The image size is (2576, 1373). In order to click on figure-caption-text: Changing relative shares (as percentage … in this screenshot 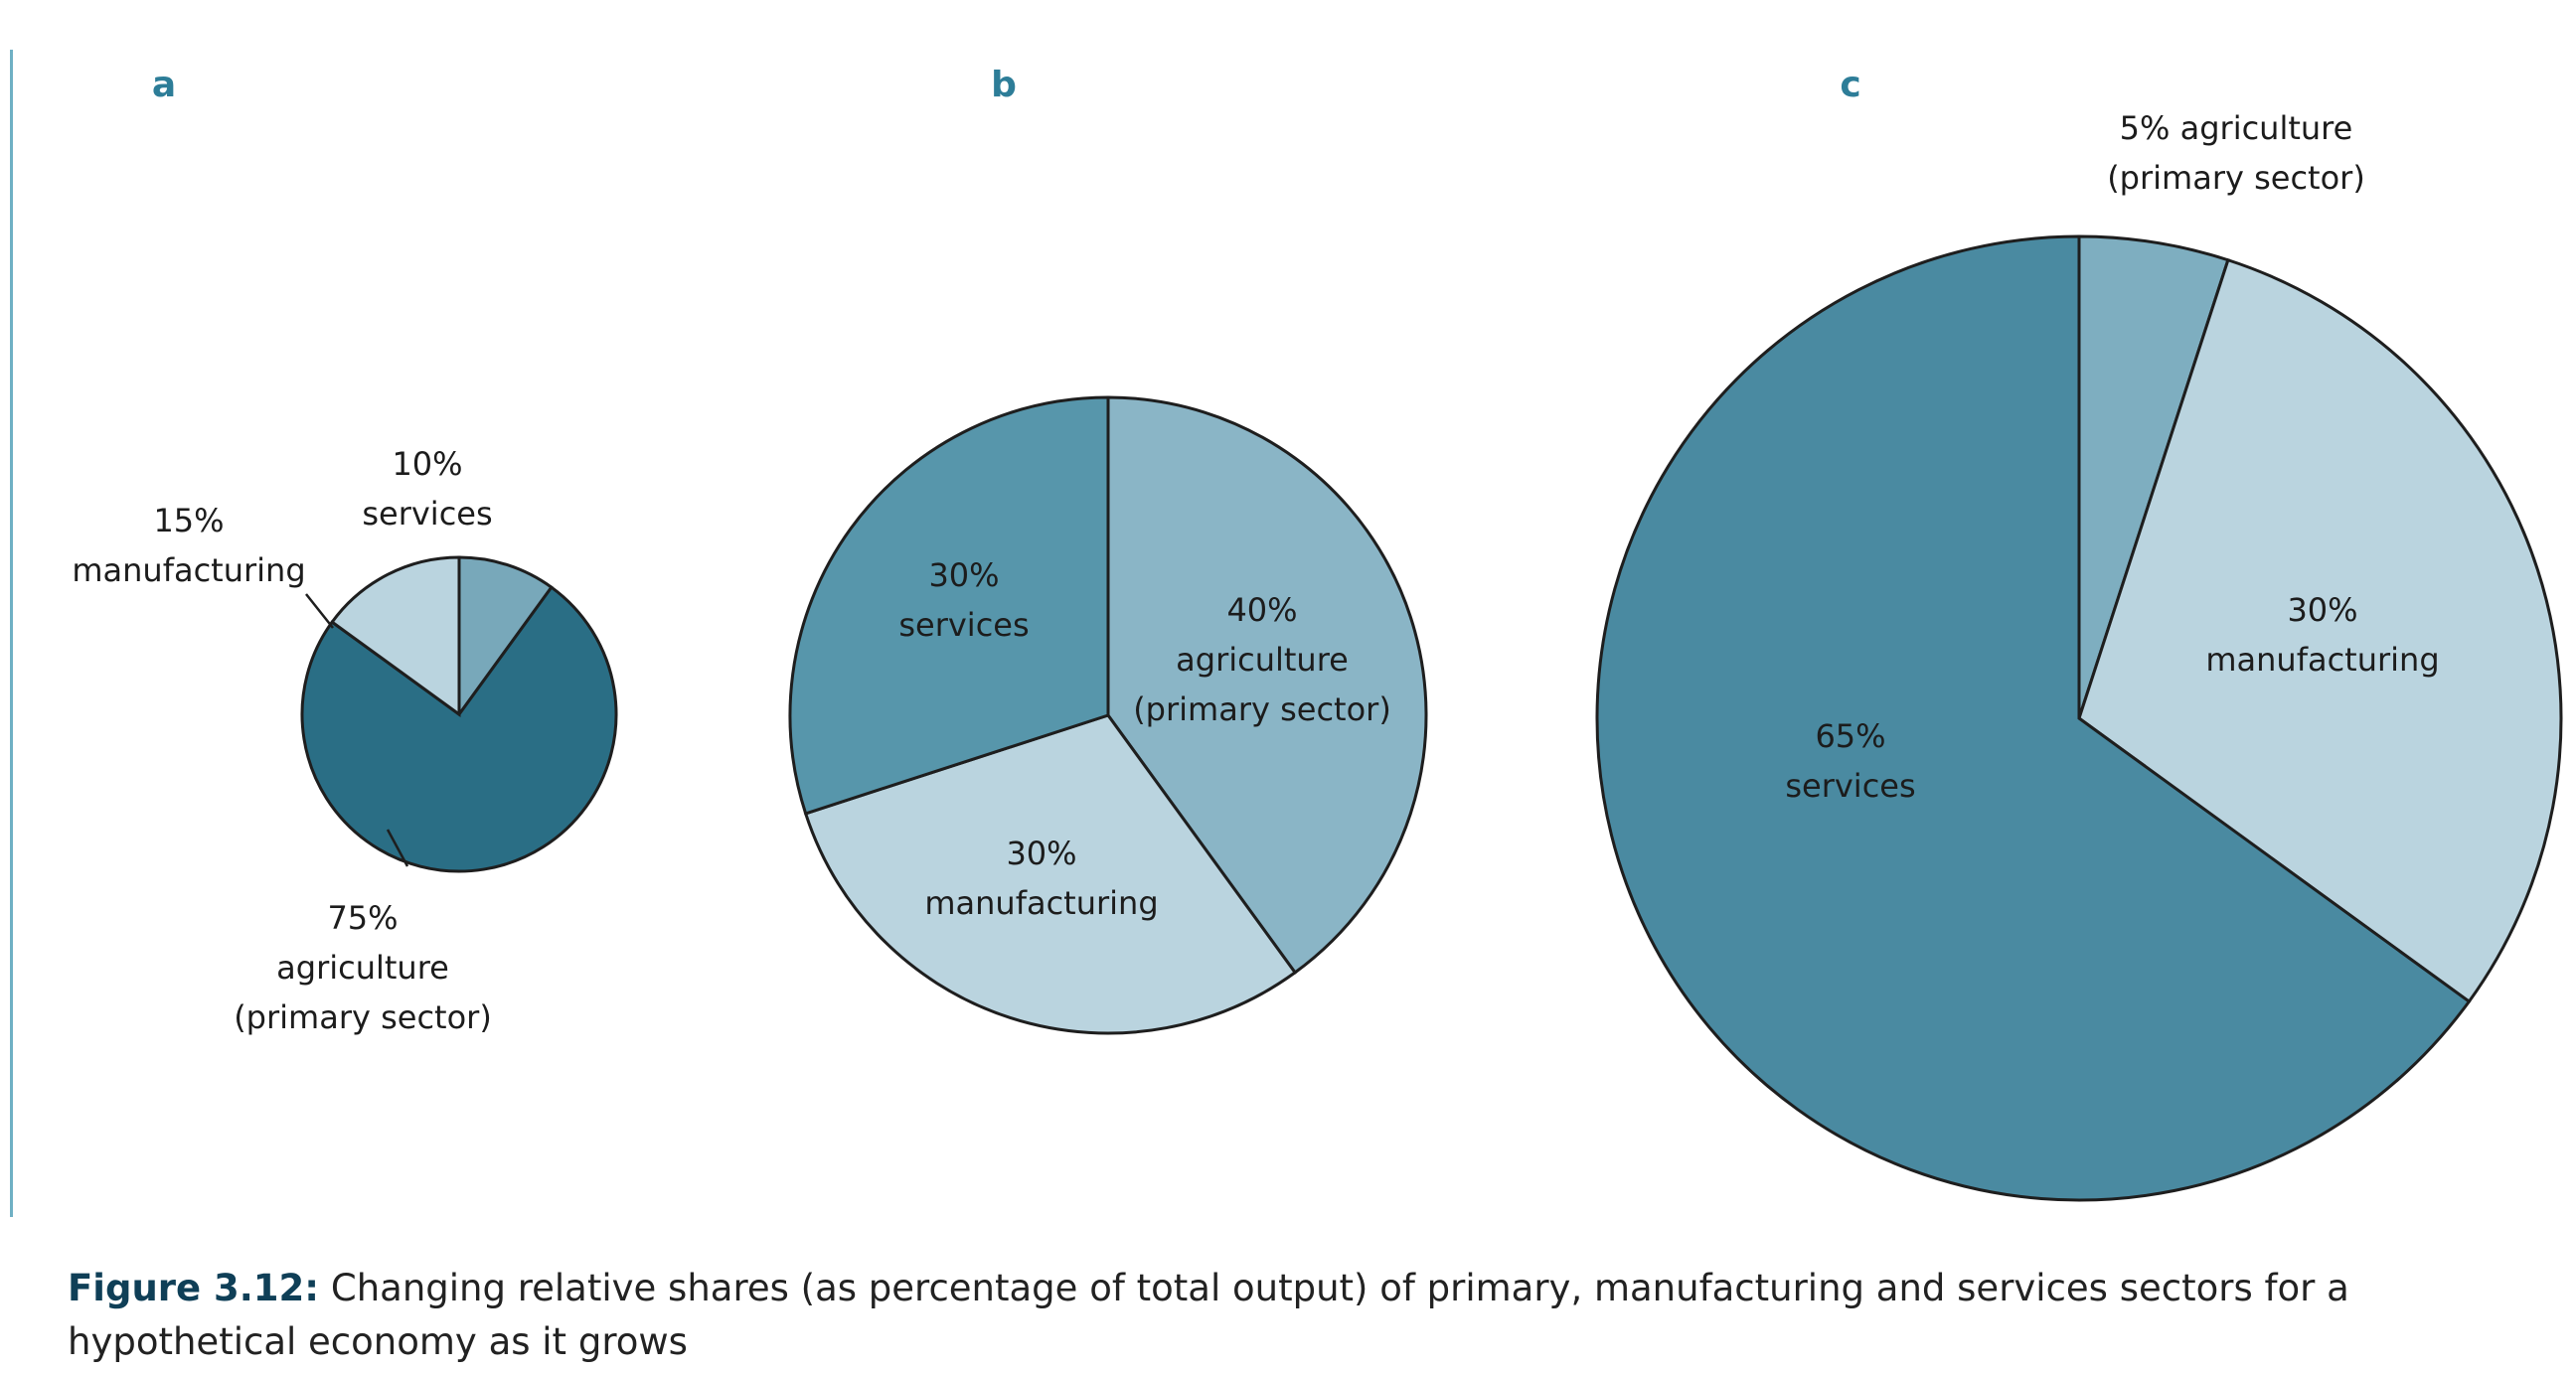, I will do `click(1208, 1315)`.